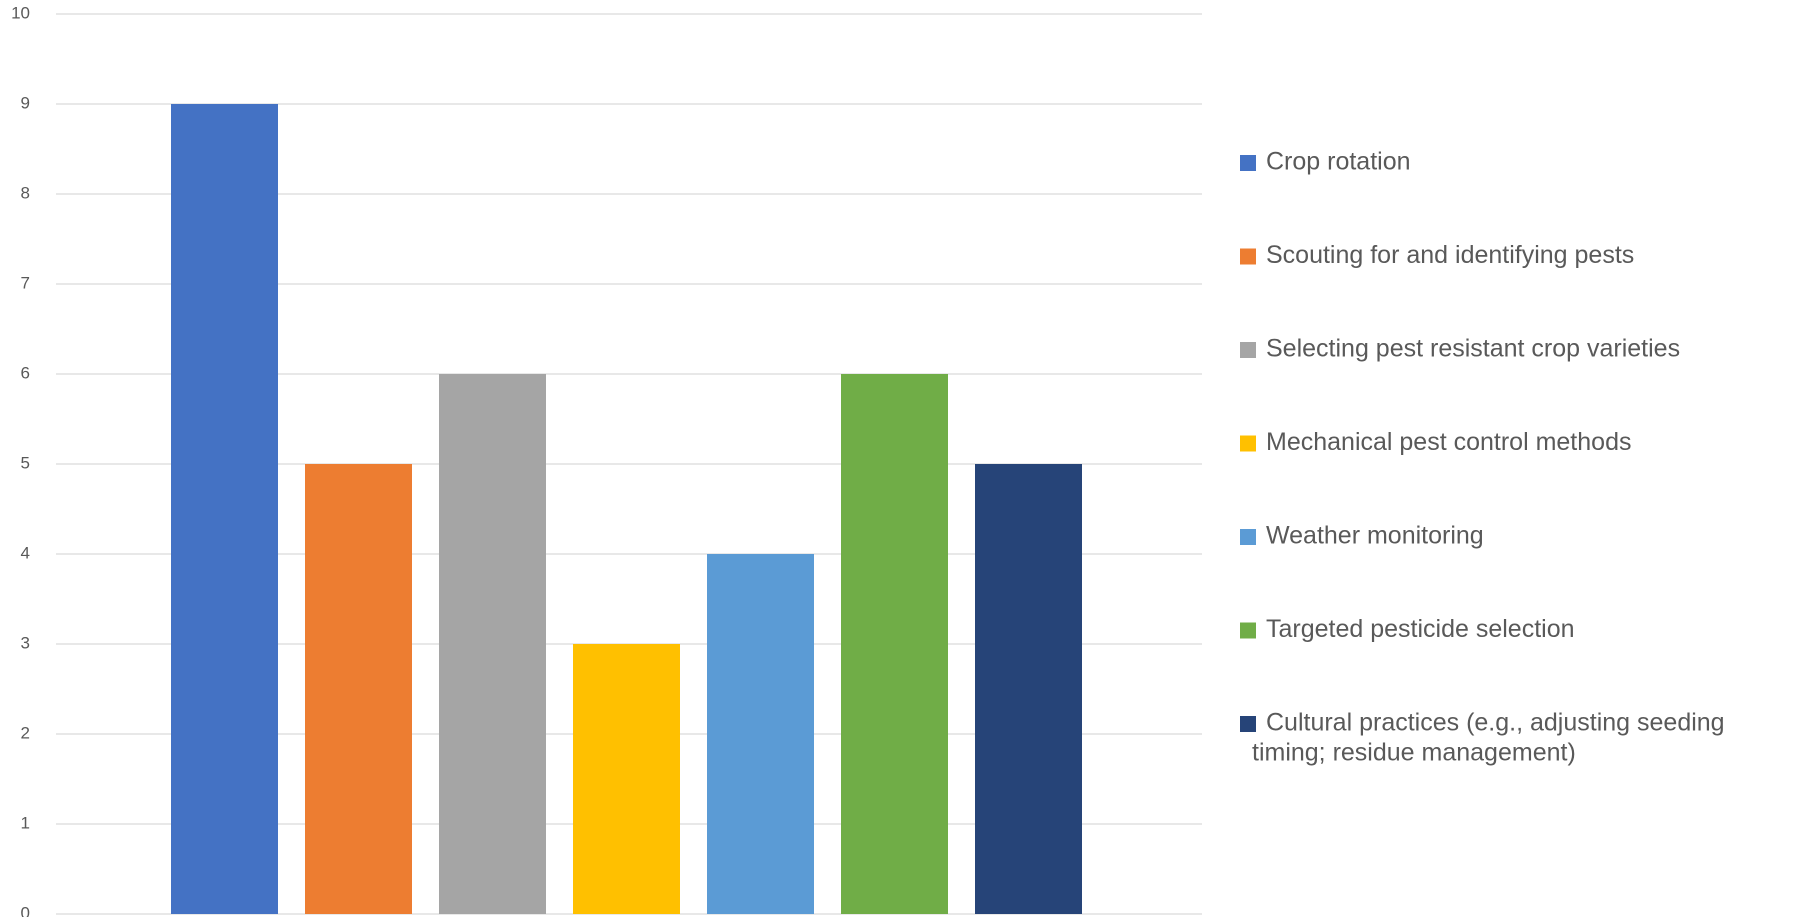 The width and height of the screenshot is (1811, 922). I want to click on legend-label: Crop rotation, so click(1338, 162).